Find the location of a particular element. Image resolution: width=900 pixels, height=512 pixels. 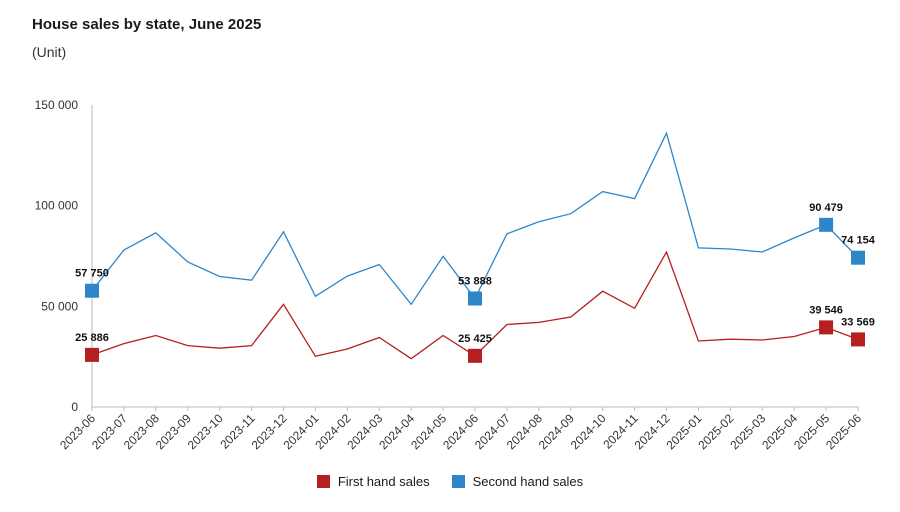

legend-swatch-first-hand is located at coordinates (323, 481).